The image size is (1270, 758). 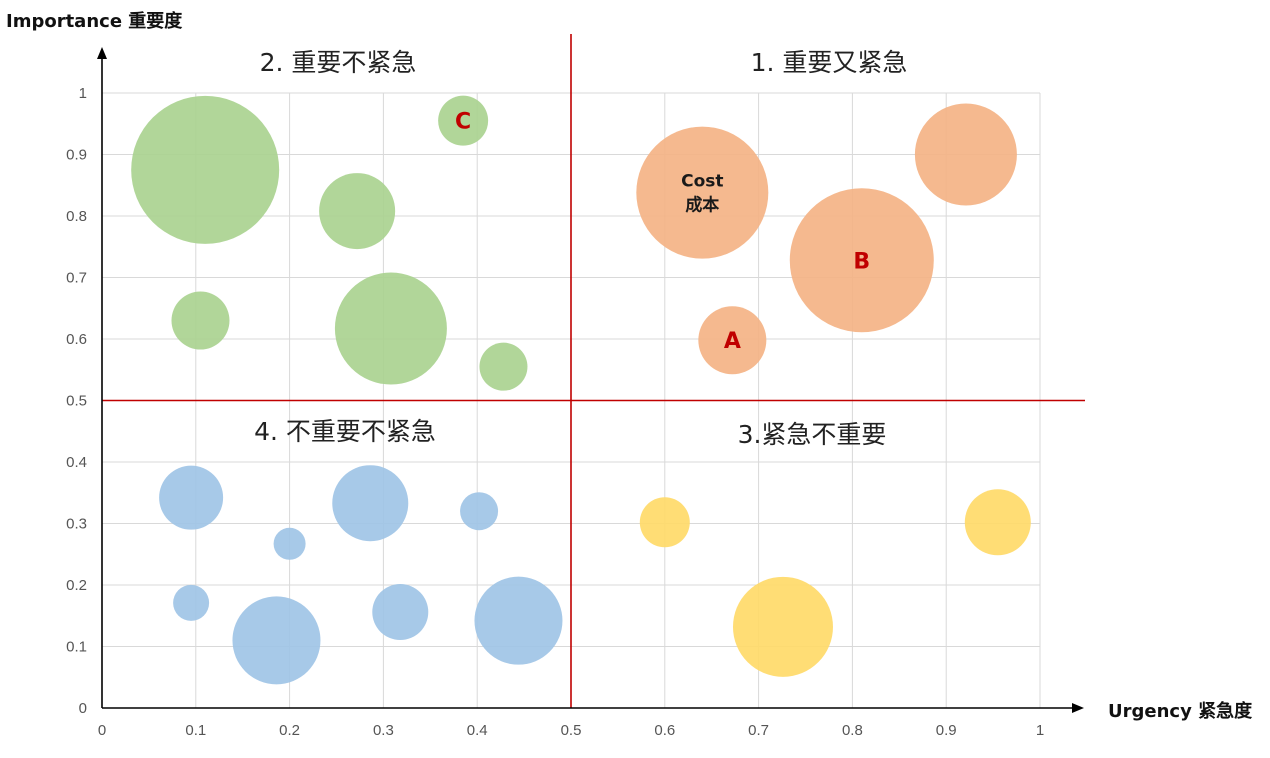 What do you see at coordinates (94, 21) in the screenshot?
I see `y-axis-title: Importance 重要度` at bounding box center [94, 21].